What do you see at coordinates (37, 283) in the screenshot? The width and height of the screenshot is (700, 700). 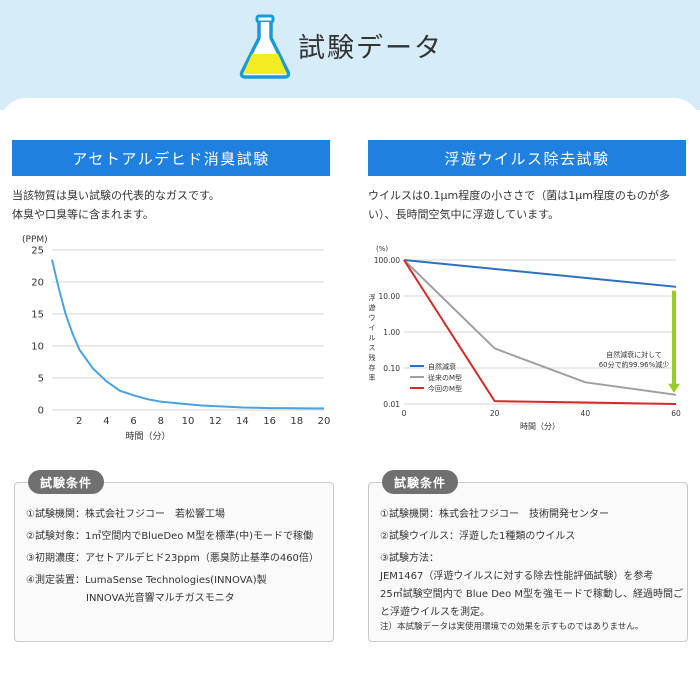 I see `y-tick-label: 20` at bounding box center [37, 283].